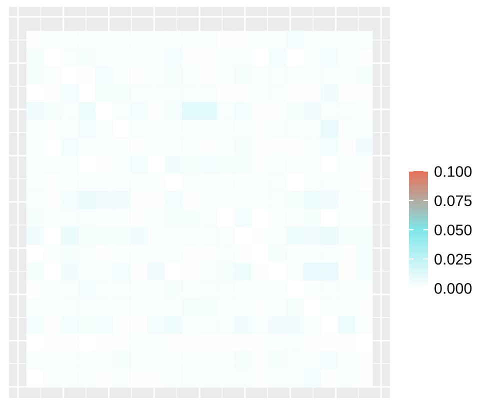  Describe the element at coordinates (453, 200) in the screenshot. I see `color-bar-label: 0.075` at that location.